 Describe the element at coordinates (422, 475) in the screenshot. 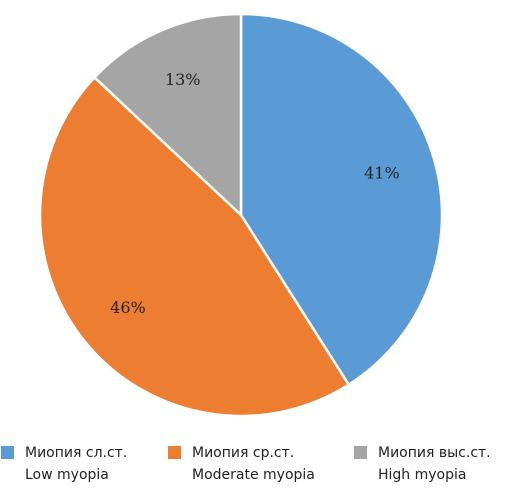

I see `legend-label-en: High myopia` at that location.